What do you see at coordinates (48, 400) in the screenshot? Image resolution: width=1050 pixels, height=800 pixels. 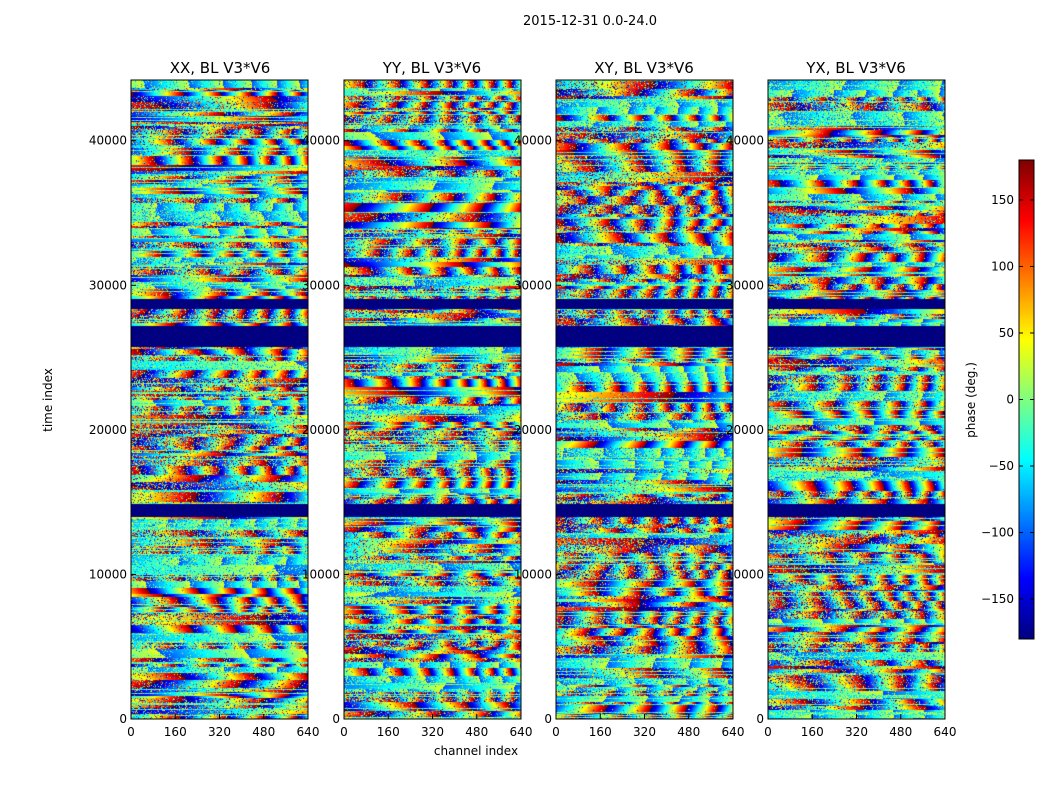 I see `y-axis-label: time index` at bounding box center [48, 400].